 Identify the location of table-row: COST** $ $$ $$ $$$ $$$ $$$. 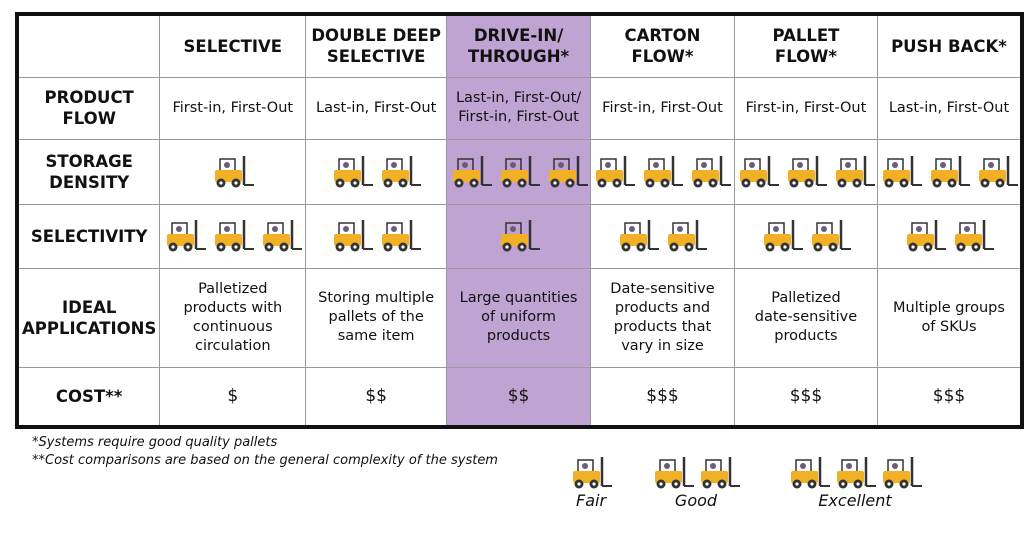
(519, 397).